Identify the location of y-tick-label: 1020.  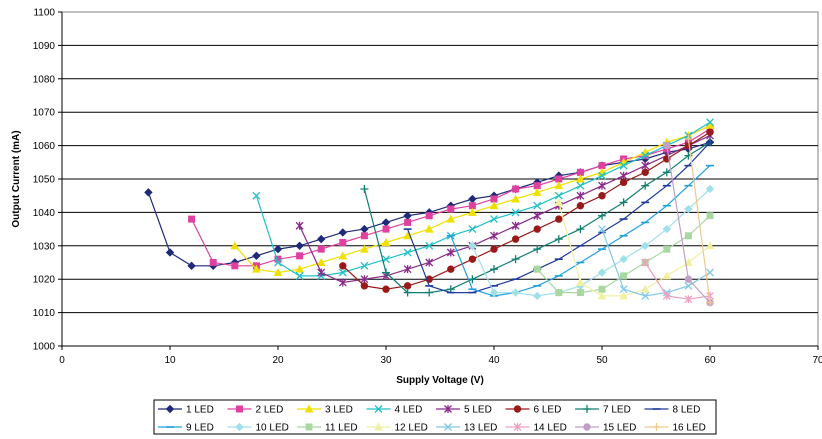
(44, 280).